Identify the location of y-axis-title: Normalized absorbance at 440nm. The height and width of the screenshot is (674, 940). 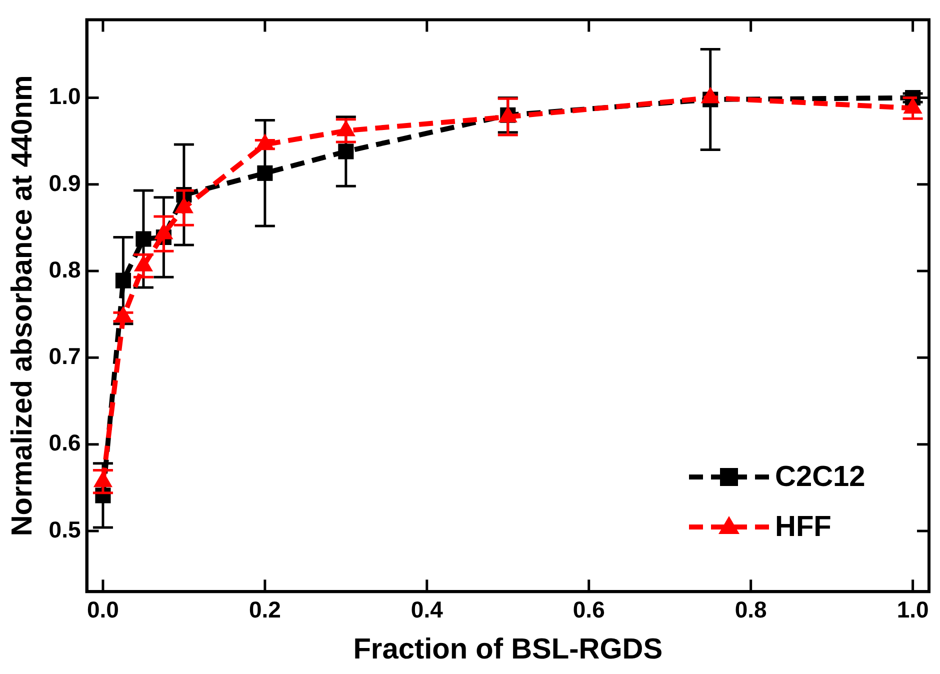
(22, 305).